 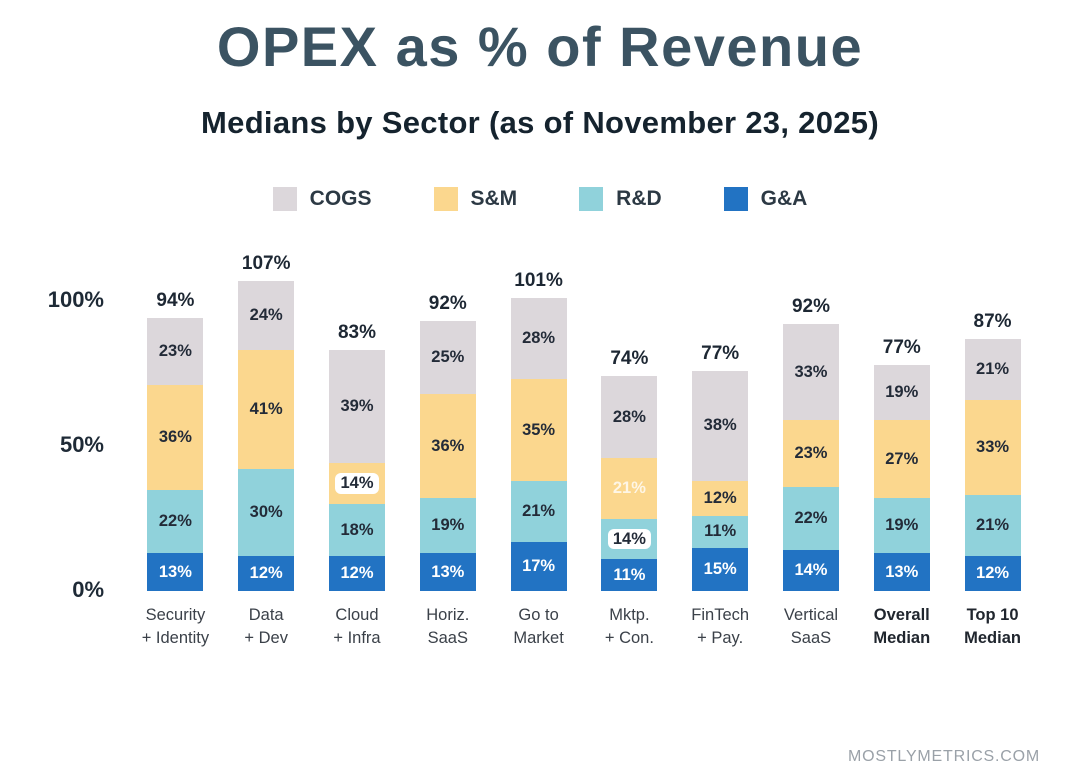 I want to click on bar-area: 107% 24% 41% 30% 12%, so click(x=266, y=418).